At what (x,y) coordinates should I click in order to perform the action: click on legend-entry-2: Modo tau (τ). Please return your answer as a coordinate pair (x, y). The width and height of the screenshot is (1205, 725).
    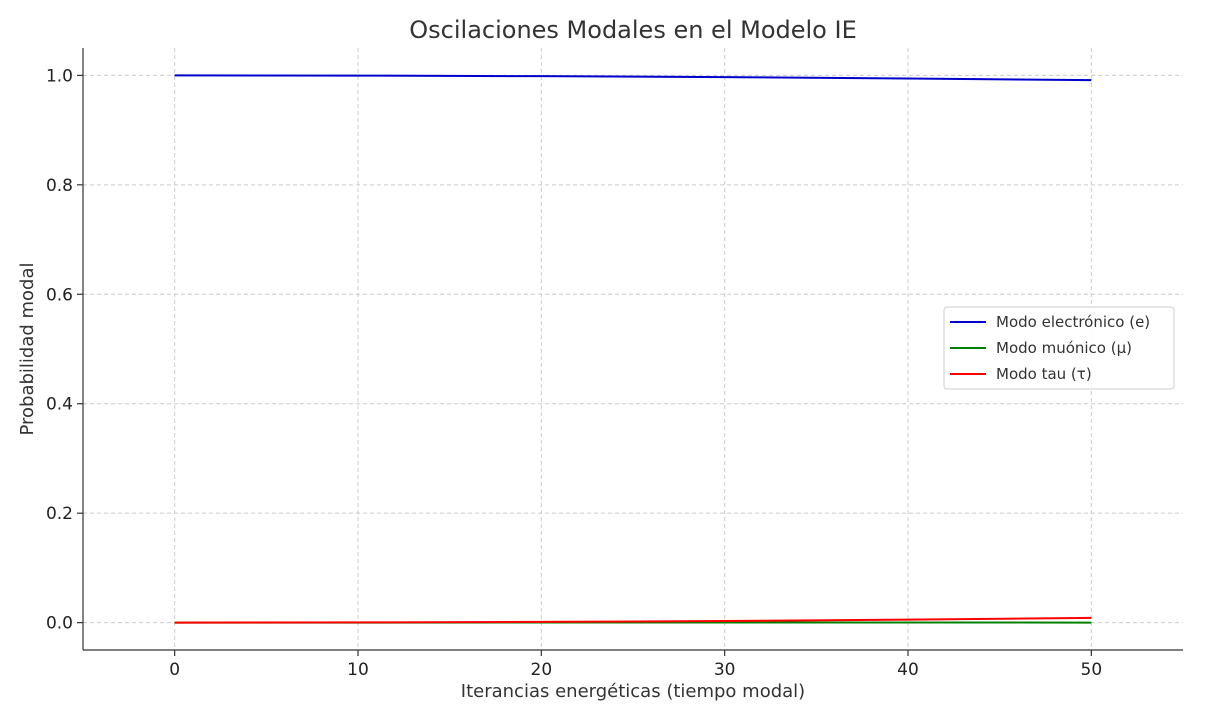
    Looking at the image, I should click on (1044, 374).